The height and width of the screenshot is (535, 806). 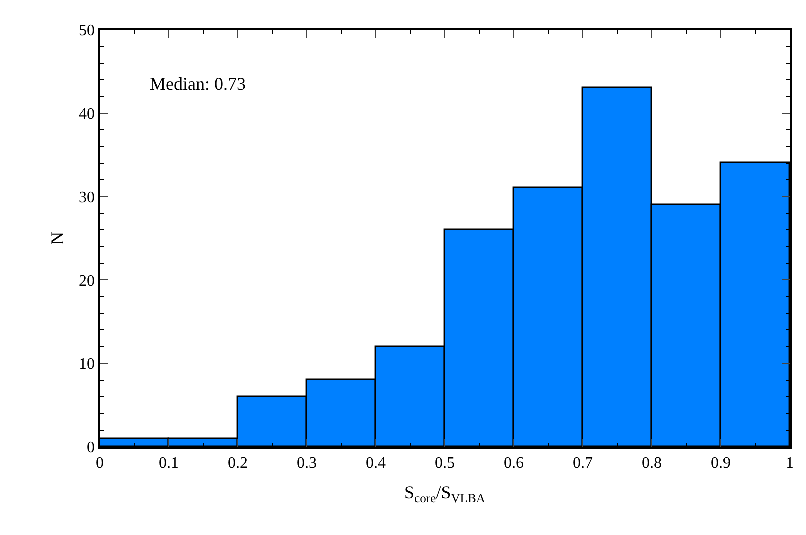 I want to click on y-tick-label: 30, so click(x=87, y=197).